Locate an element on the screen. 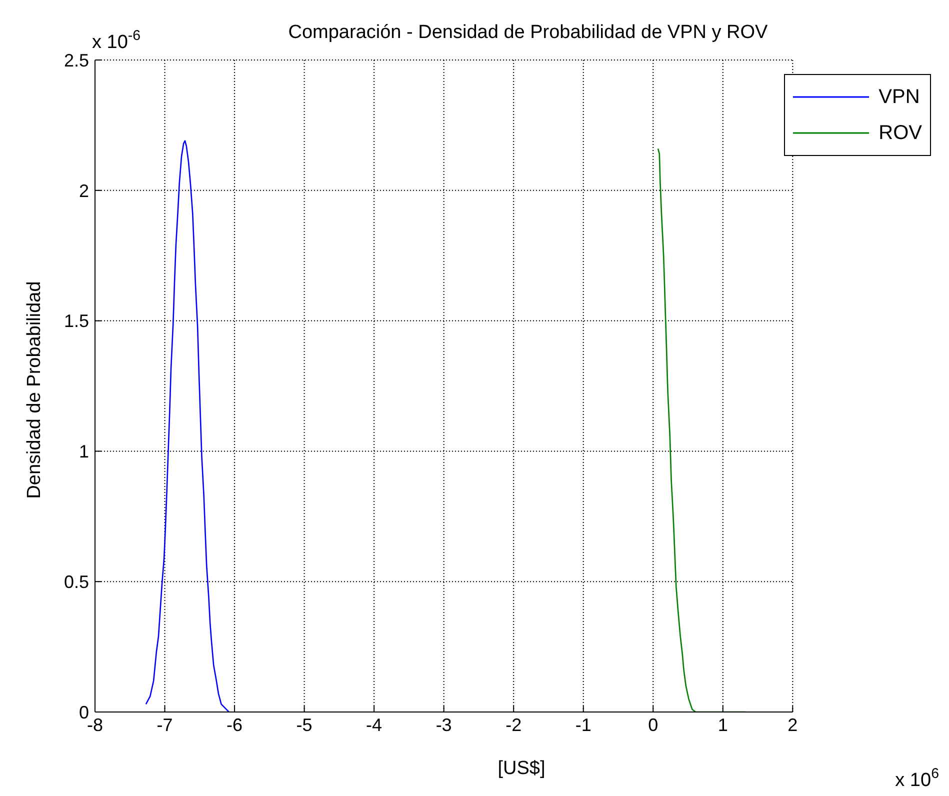 The height and width of the screenshot is (796, 949). x-tick-label: -5 is located at coordinates (304, 724).